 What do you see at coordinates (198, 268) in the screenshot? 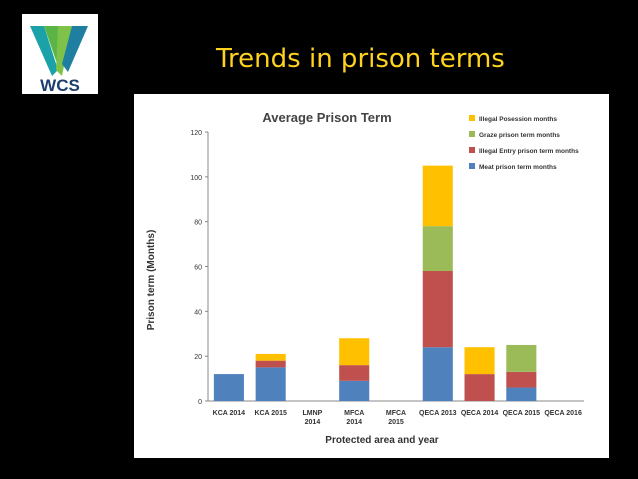
I see `y-tick-label: 60` at bounding box center [198, 268].